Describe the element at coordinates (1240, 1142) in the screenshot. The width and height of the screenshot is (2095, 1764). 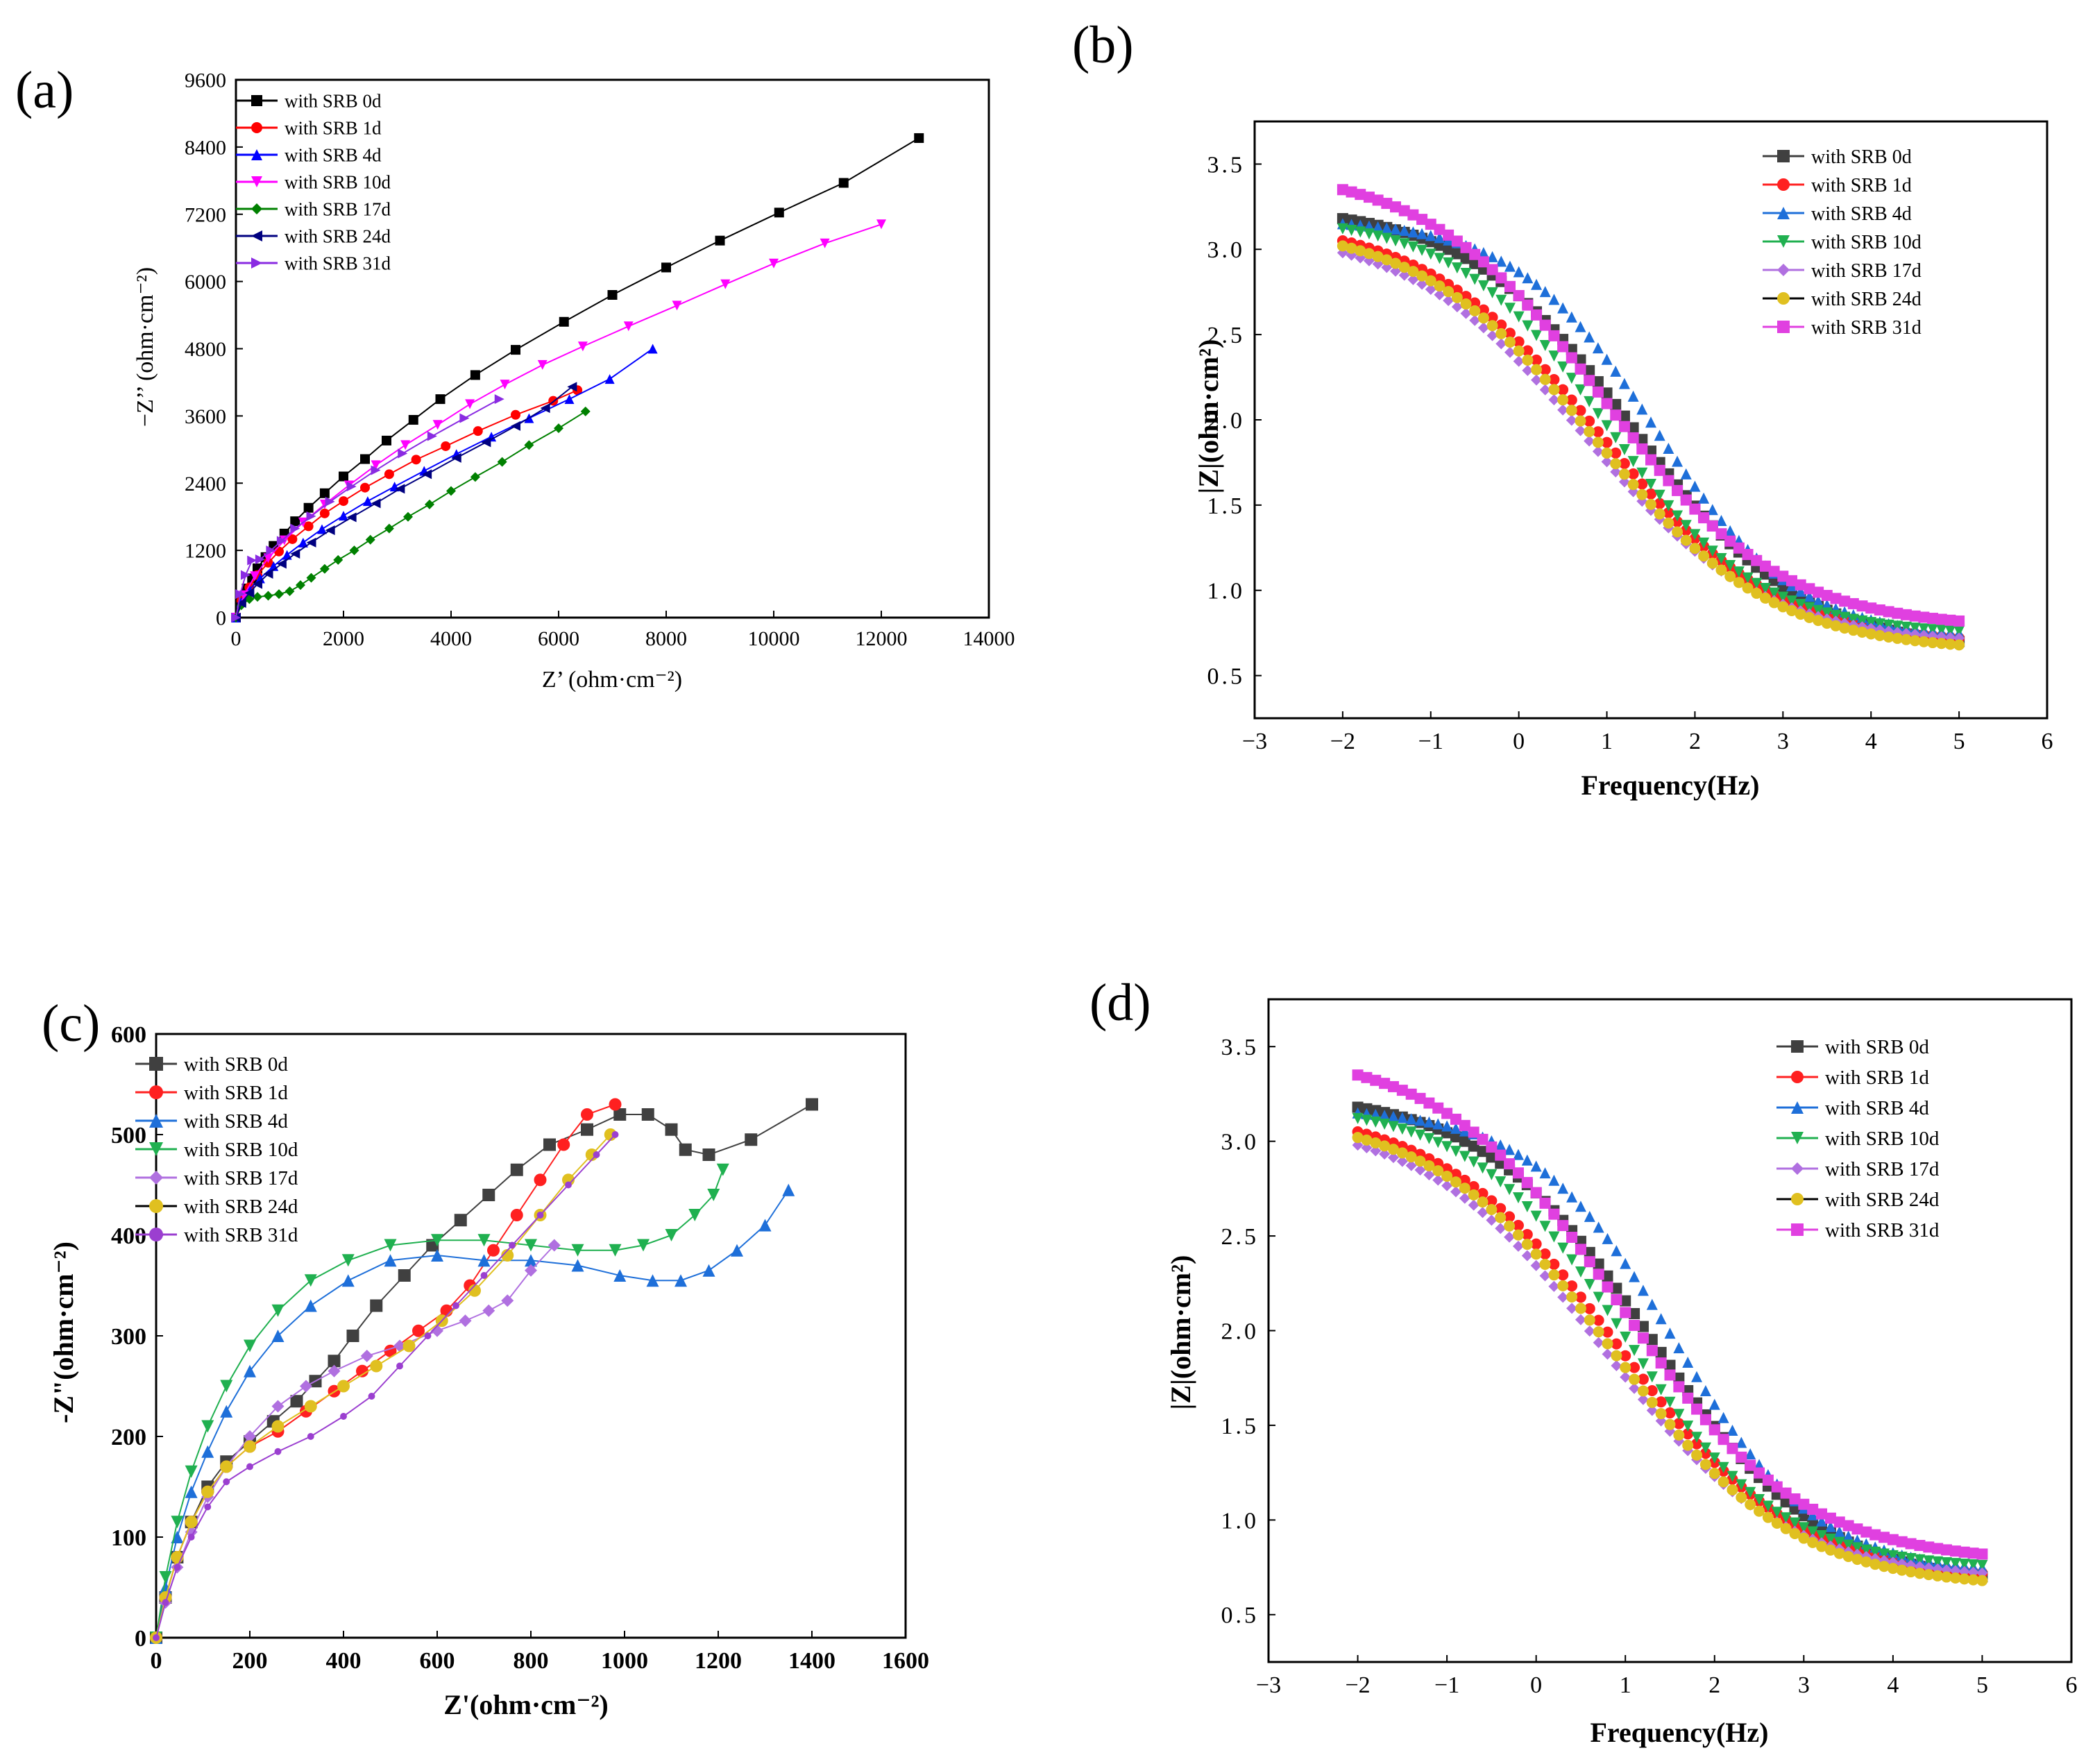
I see `y-tick-label: 3.0` at that location.